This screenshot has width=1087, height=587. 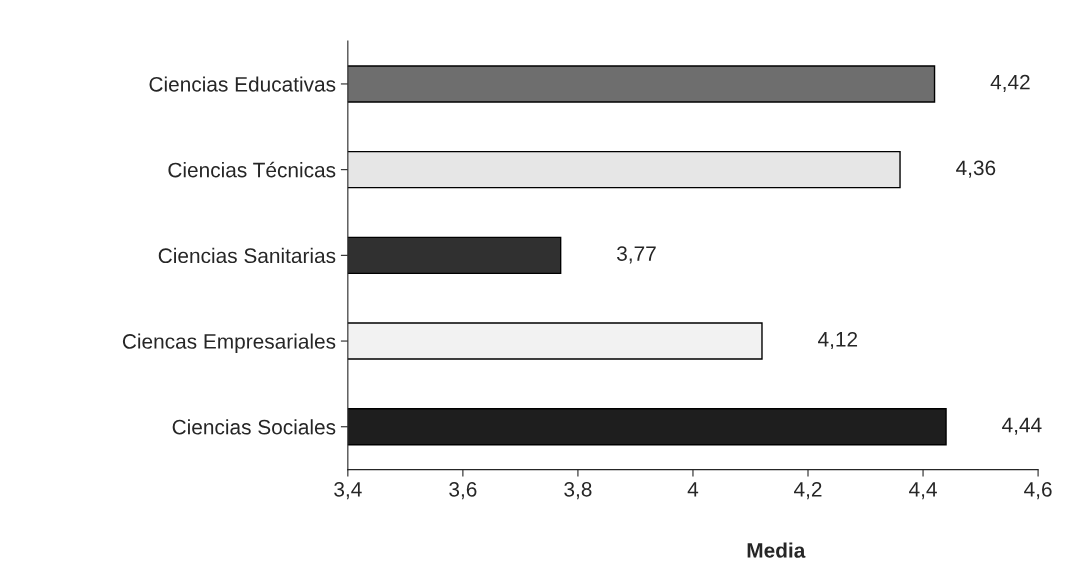 I want to click on x-tick-label: 4,4, so click(x=923, y=491).